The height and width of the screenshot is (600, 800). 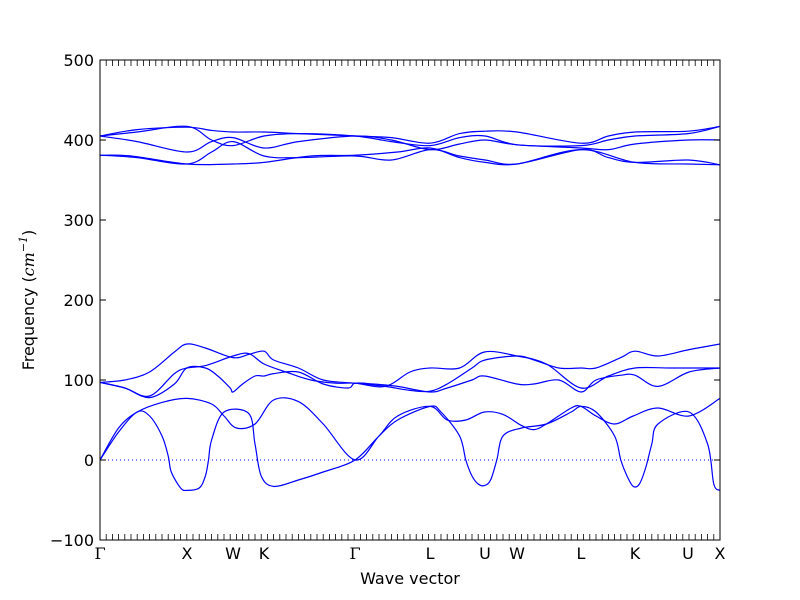 I want to click on x-tick-label-11: X, so click(x=720, y=553).